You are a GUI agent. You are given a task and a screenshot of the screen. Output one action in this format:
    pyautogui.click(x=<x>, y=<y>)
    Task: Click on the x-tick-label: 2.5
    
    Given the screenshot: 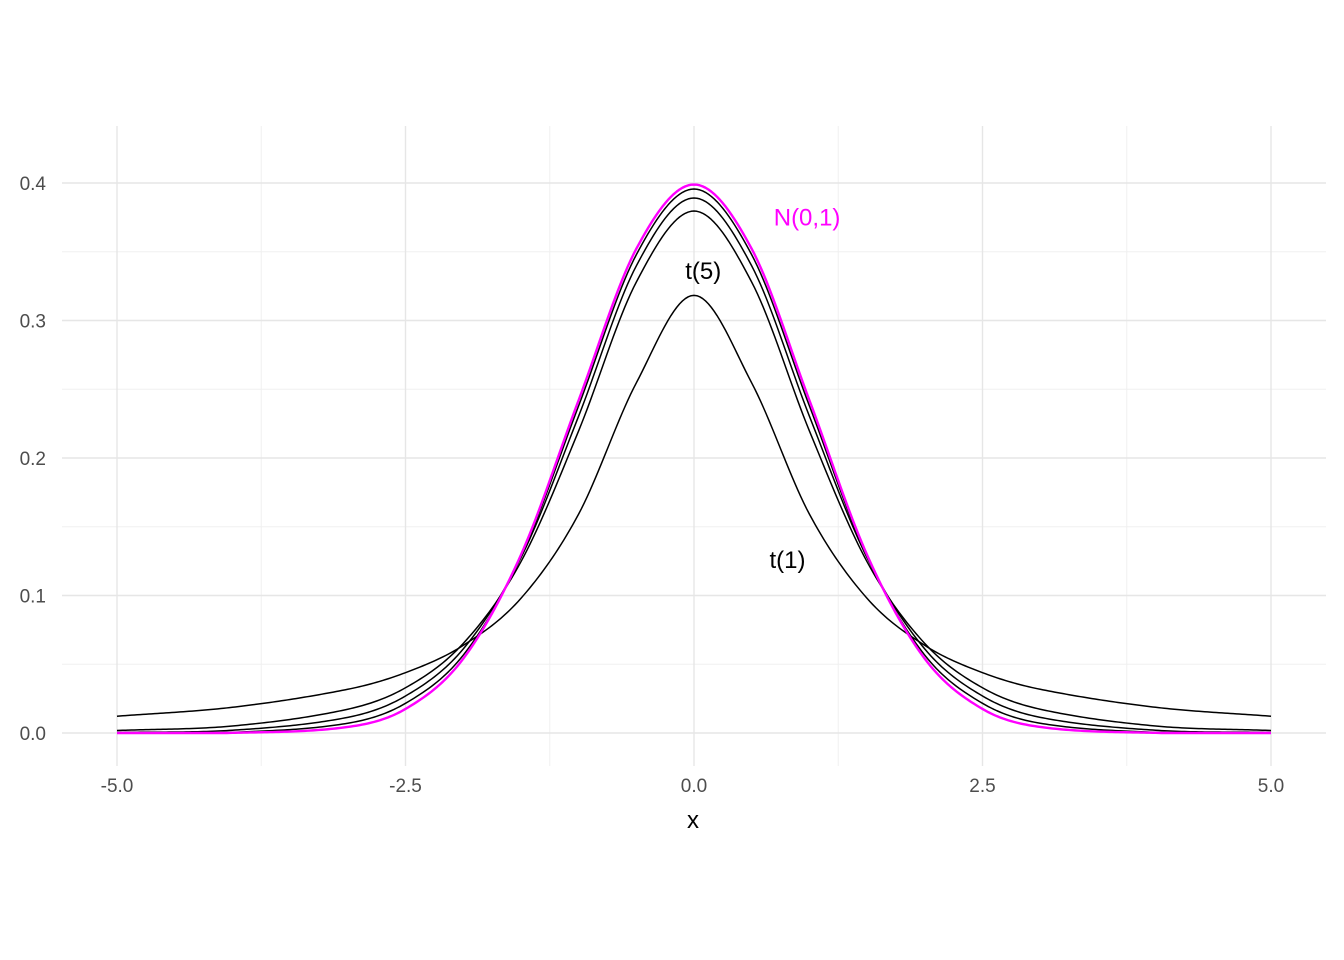 What is the action you would take?
    pyautogui.click(x=982, y=786)
    